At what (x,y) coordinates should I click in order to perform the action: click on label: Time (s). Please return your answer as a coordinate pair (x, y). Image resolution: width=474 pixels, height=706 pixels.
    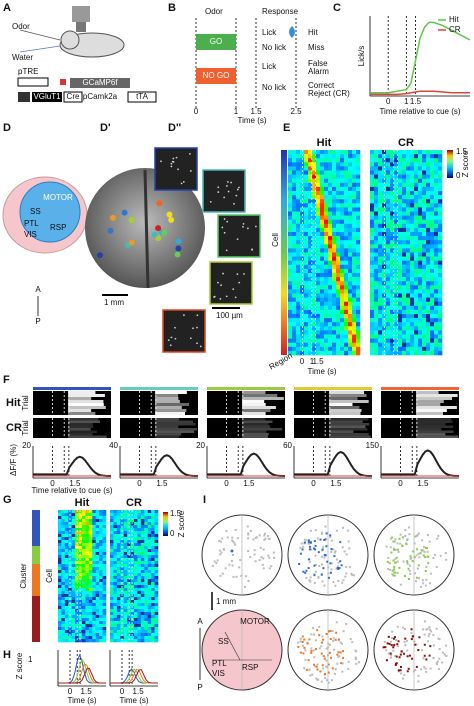
    Looking at the image, I should click on (81, 700).